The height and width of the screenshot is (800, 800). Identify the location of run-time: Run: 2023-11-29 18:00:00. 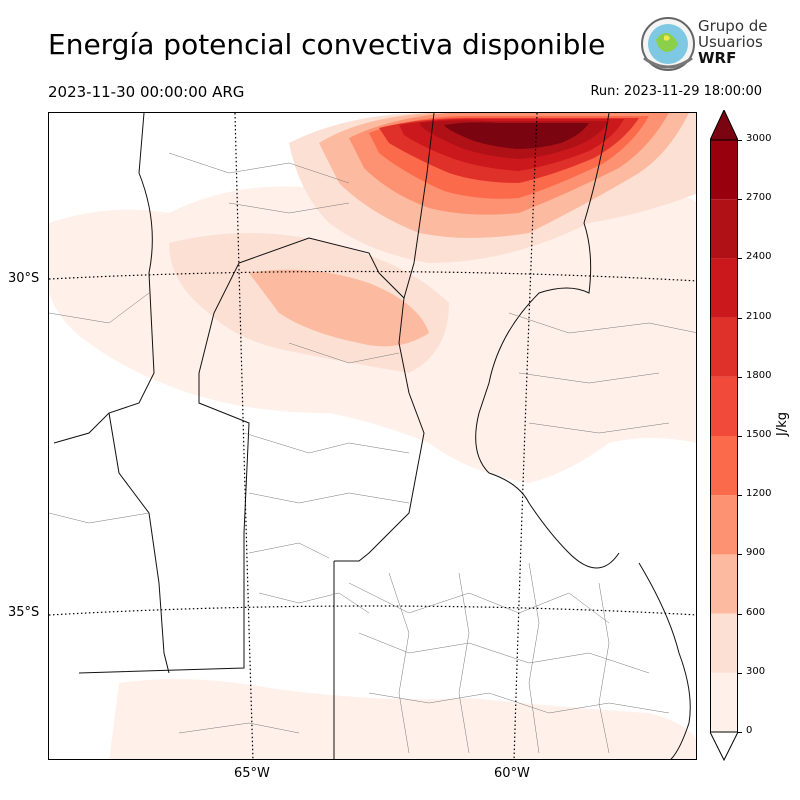
(676, 91).